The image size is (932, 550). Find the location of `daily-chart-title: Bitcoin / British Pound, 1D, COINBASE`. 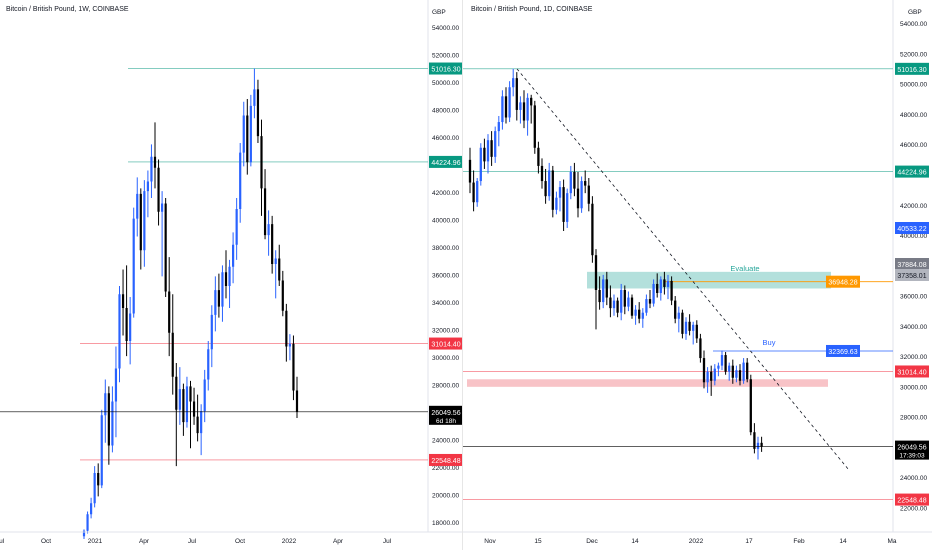

daily-chart-title: Bitcoin / British Pound, 1D, COINBASE is located at coordinates (532, 9).